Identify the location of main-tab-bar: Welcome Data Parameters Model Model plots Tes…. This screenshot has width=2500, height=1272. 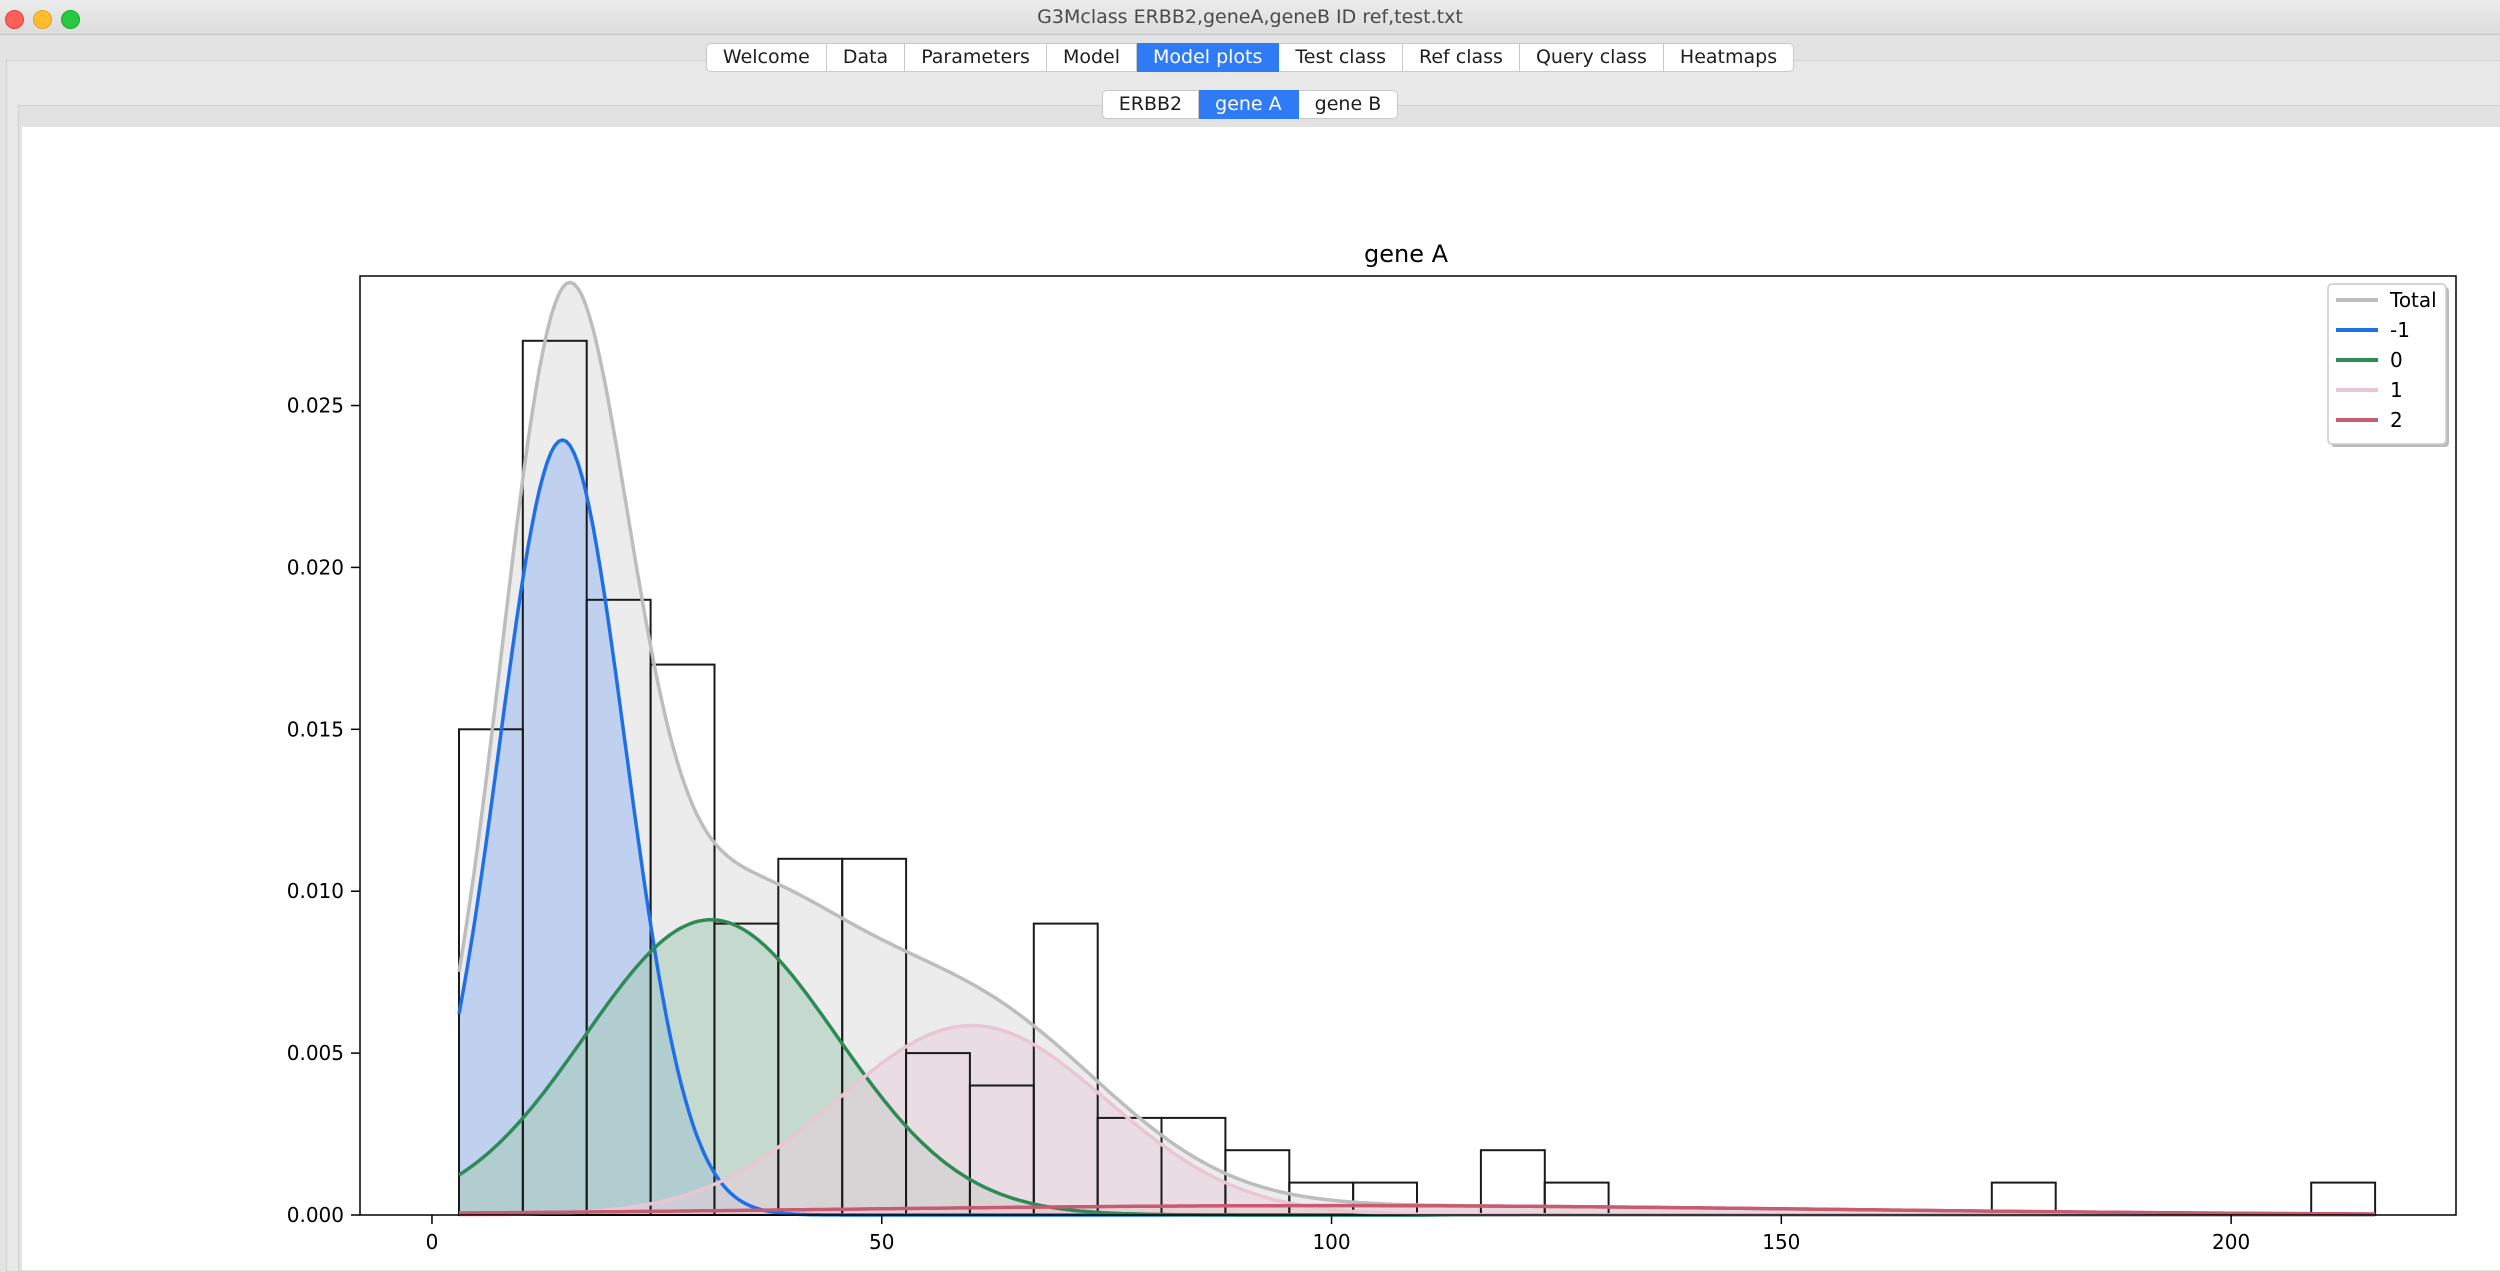
(1250, 57).